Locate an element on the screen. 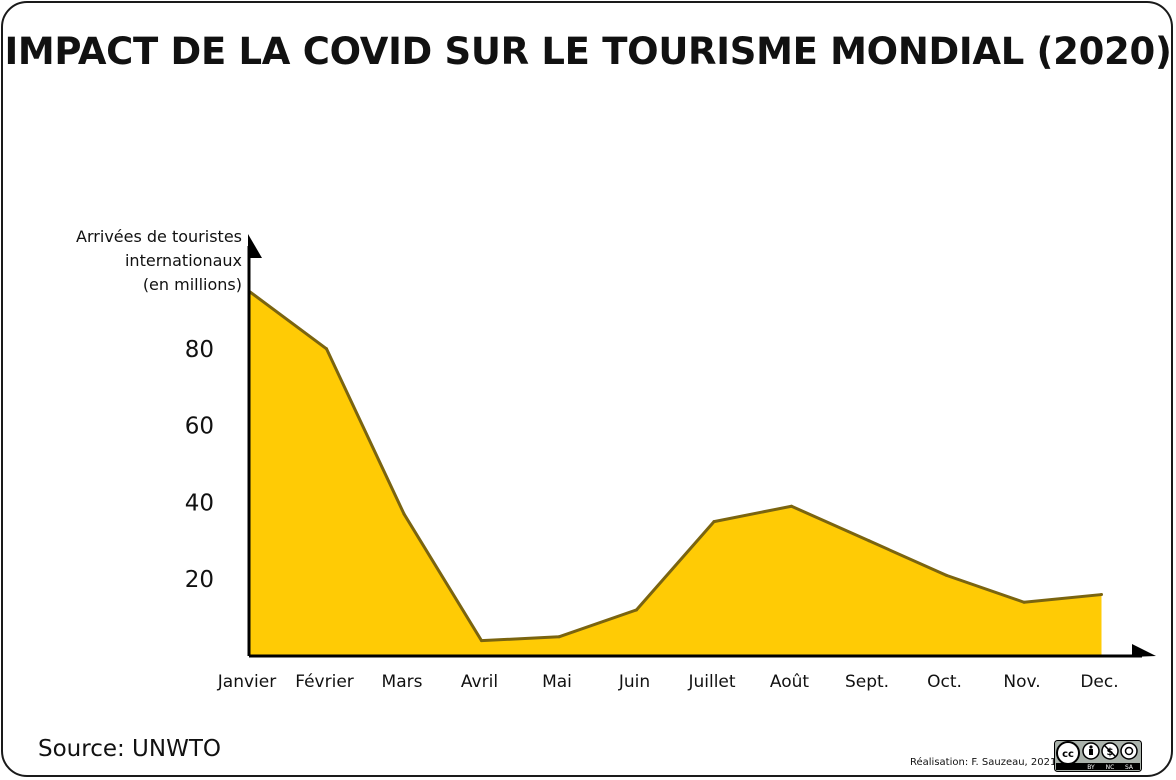  data-point-fvrier is located at coordinates (326, 349).